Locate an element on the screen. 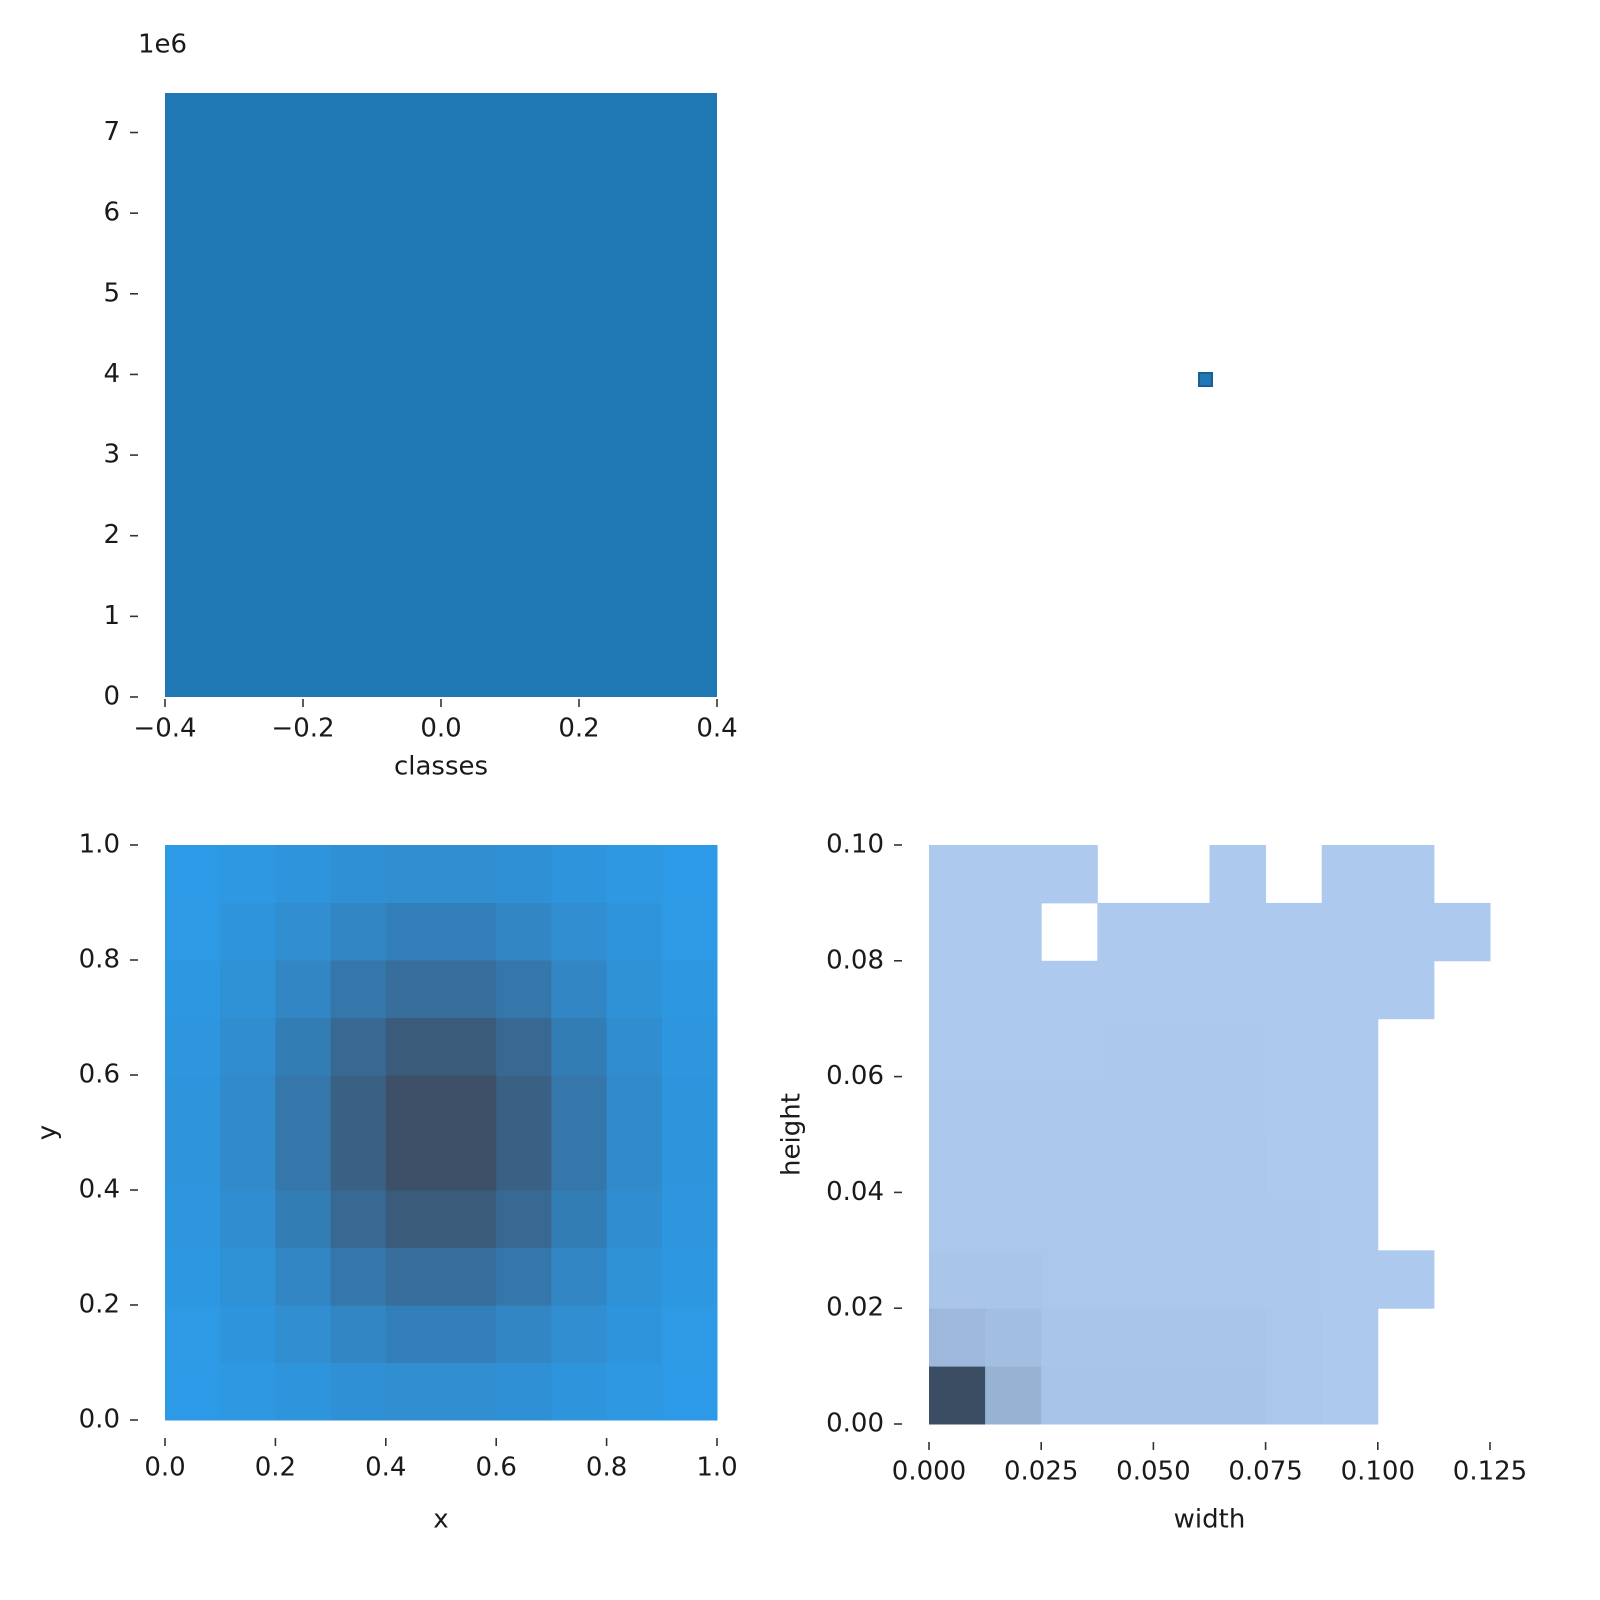  y-tick-label: 1.0 is located at coordinates (99, 845).